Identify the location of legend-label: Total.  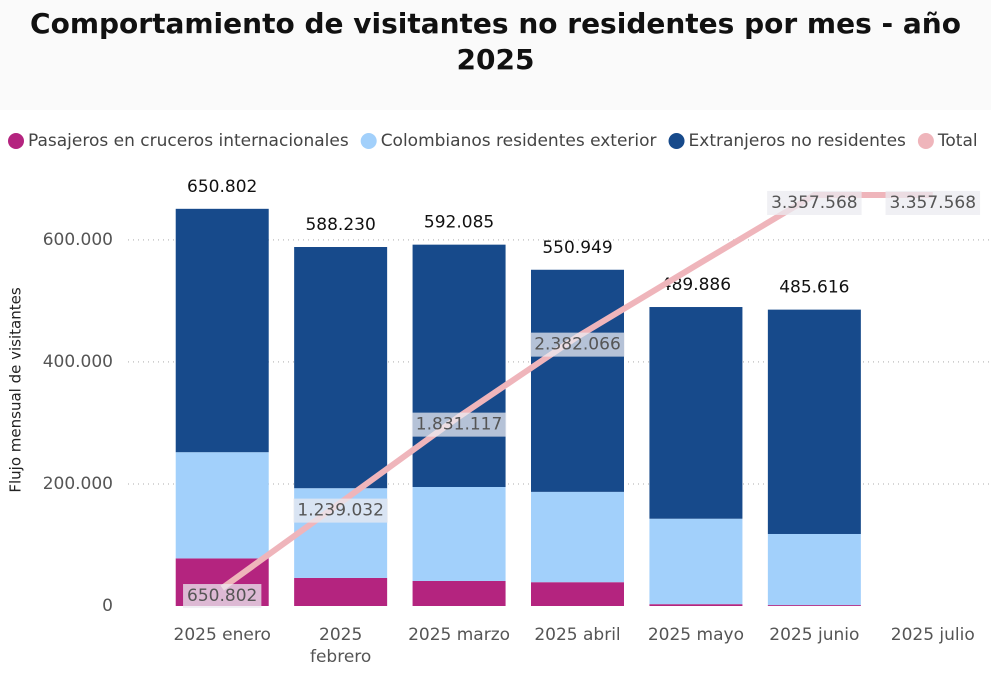
(957, 141).